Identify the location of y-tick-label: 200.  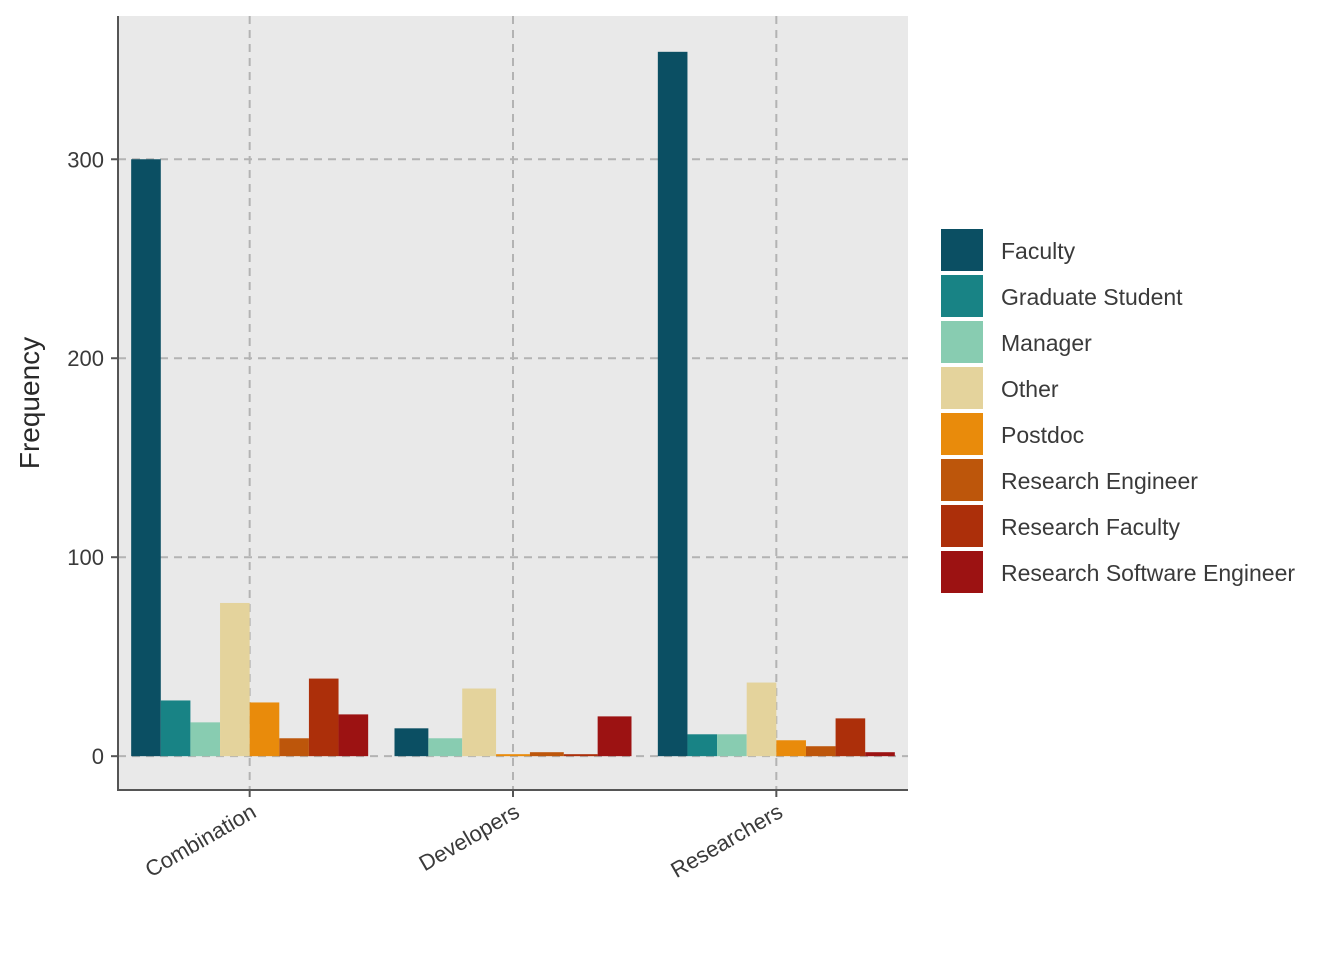
(85, 358).